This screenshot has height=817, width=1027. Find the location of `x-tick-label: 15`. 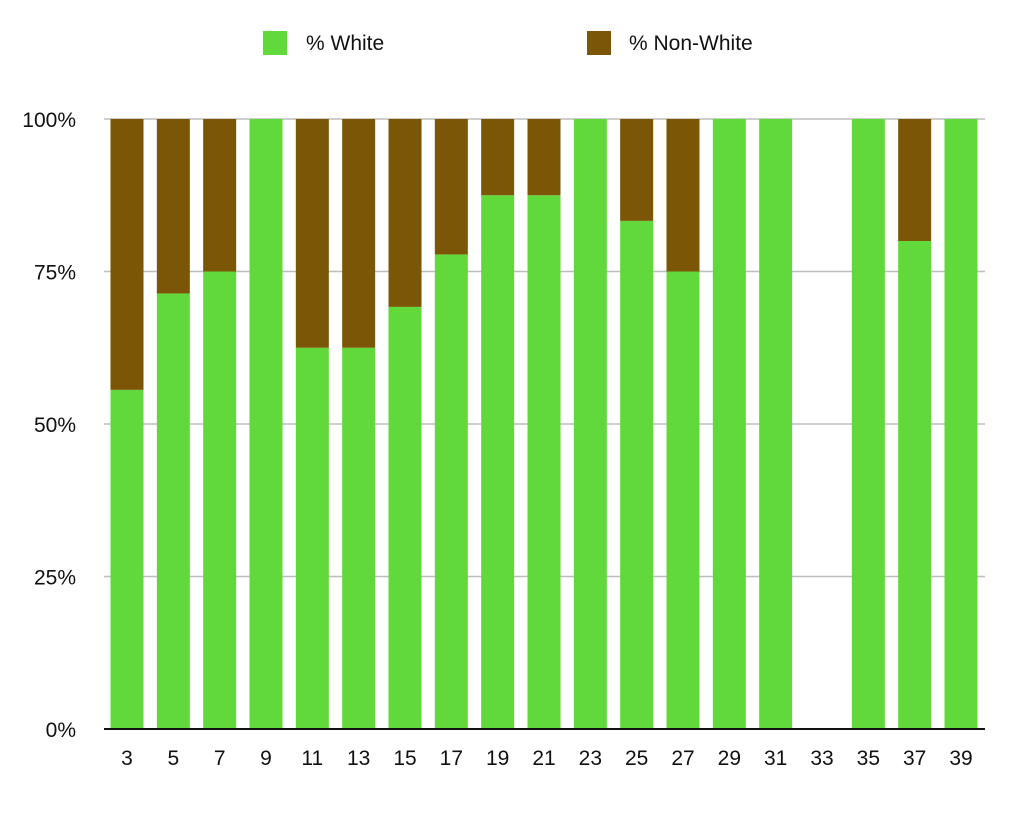

x-tick-label: 15 is located at coordinates (404, 758).